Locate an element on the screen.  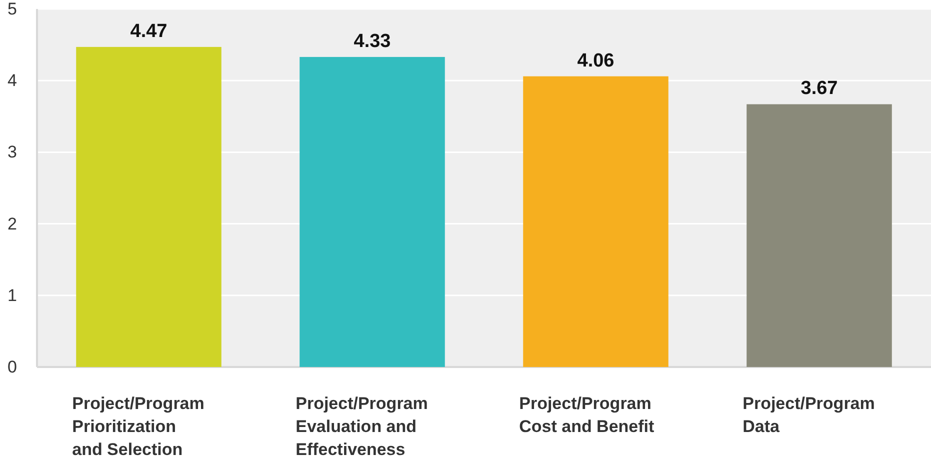
y-tick-label: 3 is located at coordinates (12, 152).